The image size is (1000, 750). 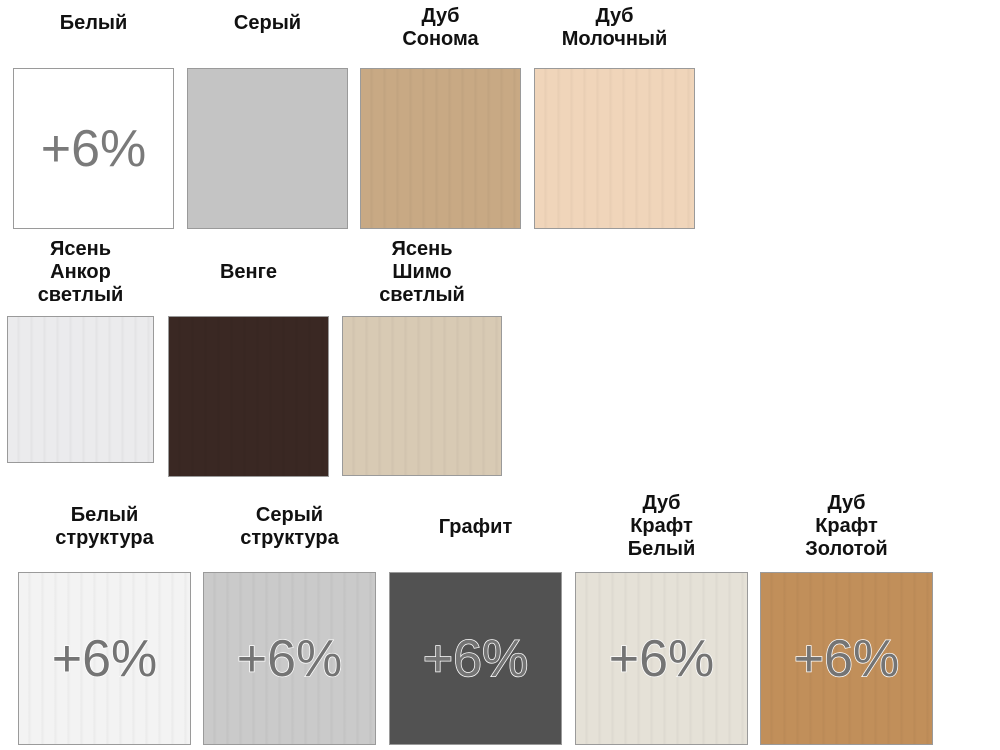 I want to click on swatch-label: Серый структура, so click(x=289, y=526).